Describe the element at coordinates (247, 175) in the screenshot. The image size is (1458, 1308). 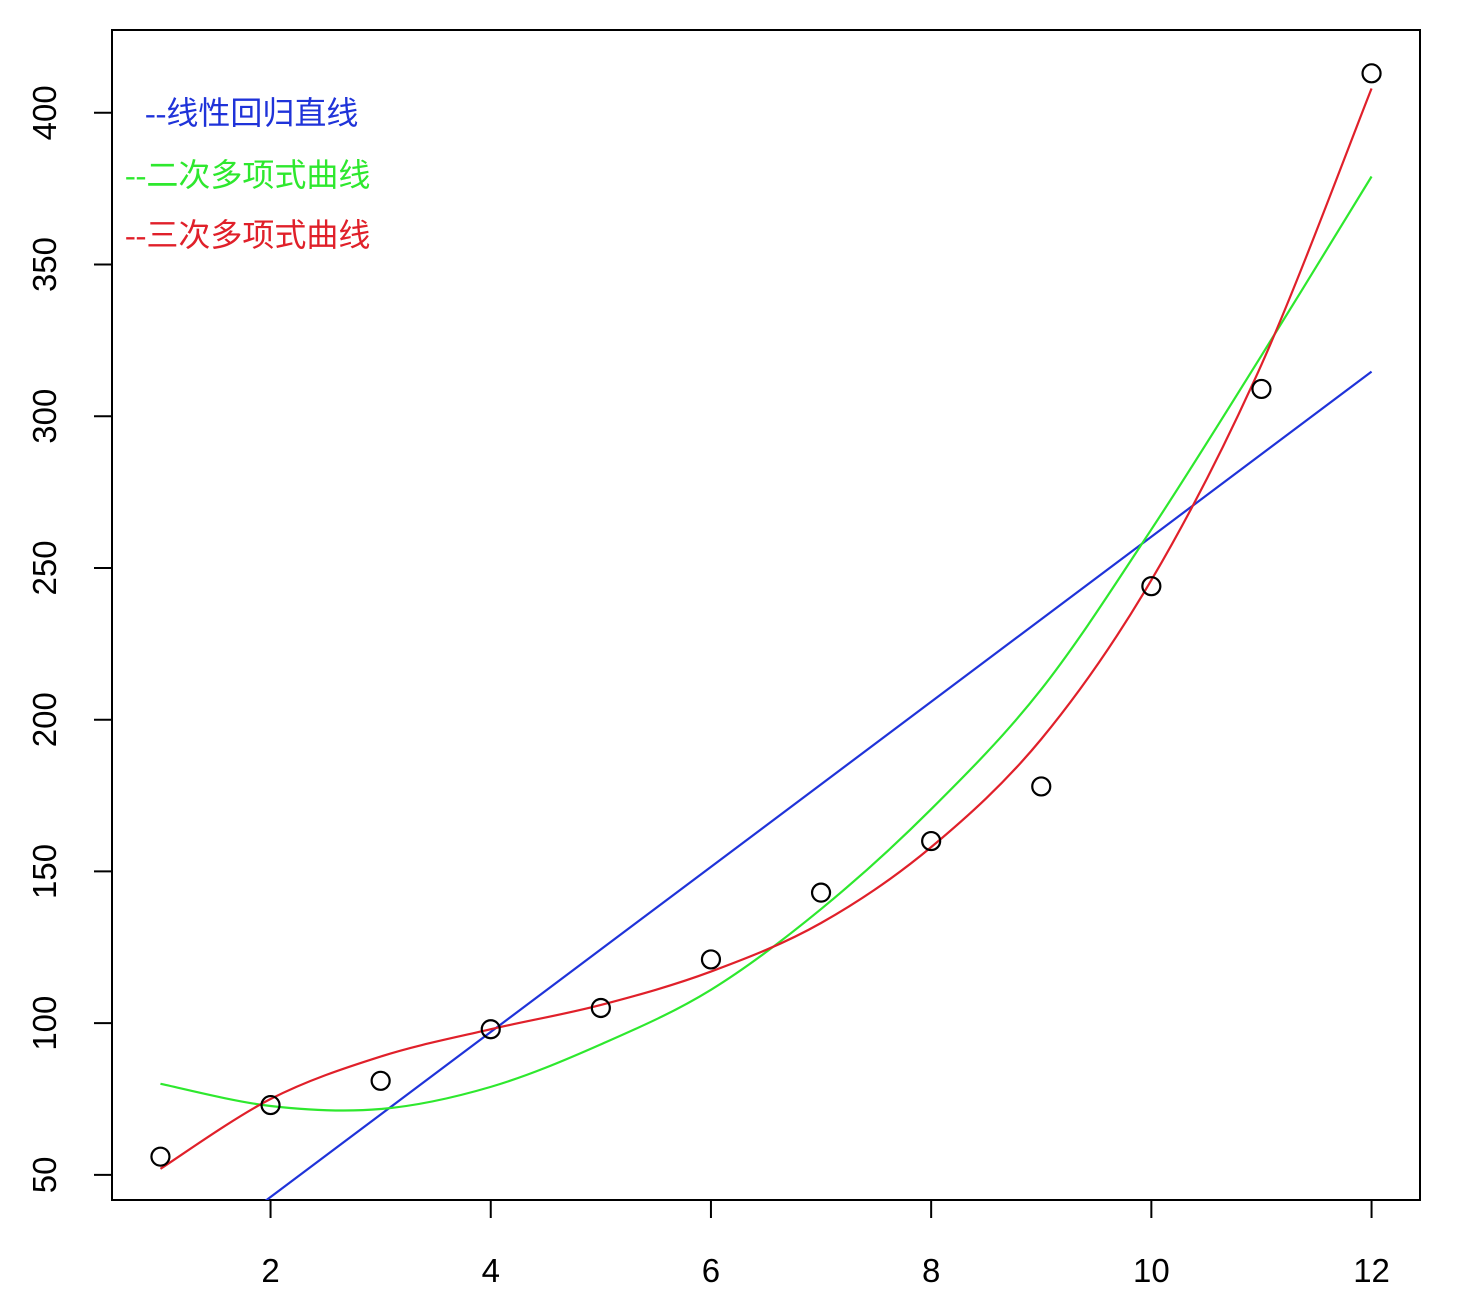
I see `legend-entry: --二次多项式曲线` at that location.